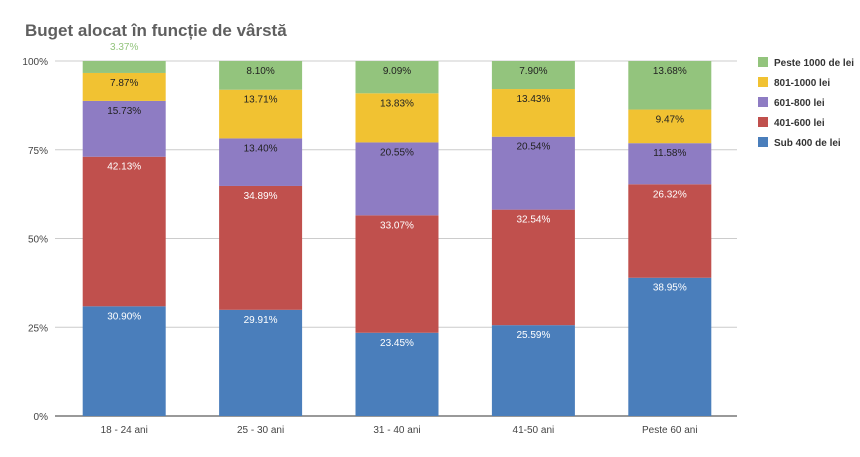 This screenshot has width=860, height=457. What do you see at coordinates (41, 417) in the screenshot?
I see `y-tick-label: 0%` at bounding box center [41, 417].